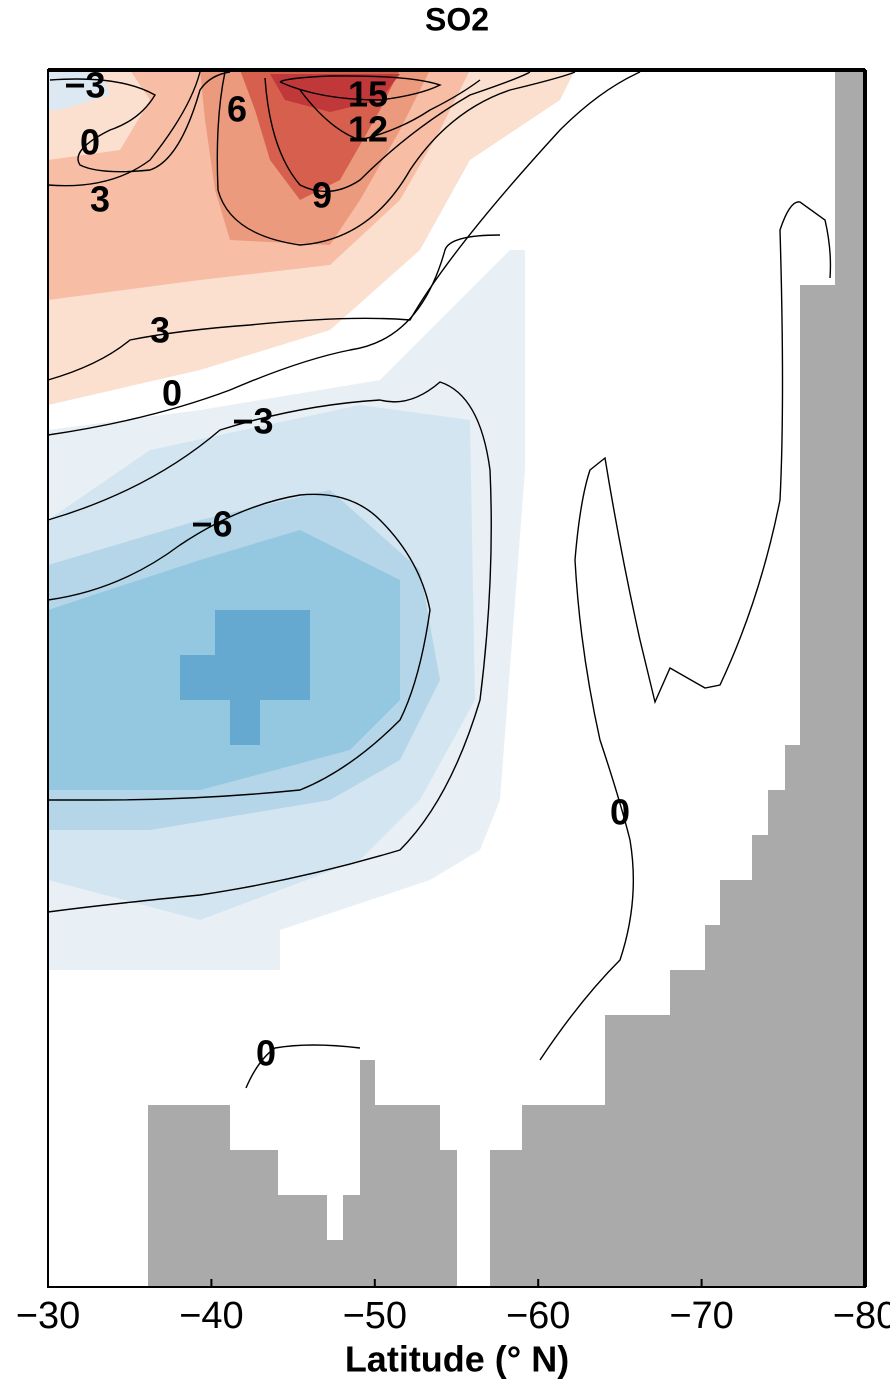 The width and height of the screenshot is (890, 1389). I want to click on contour-label: −6, so click(211, 524).